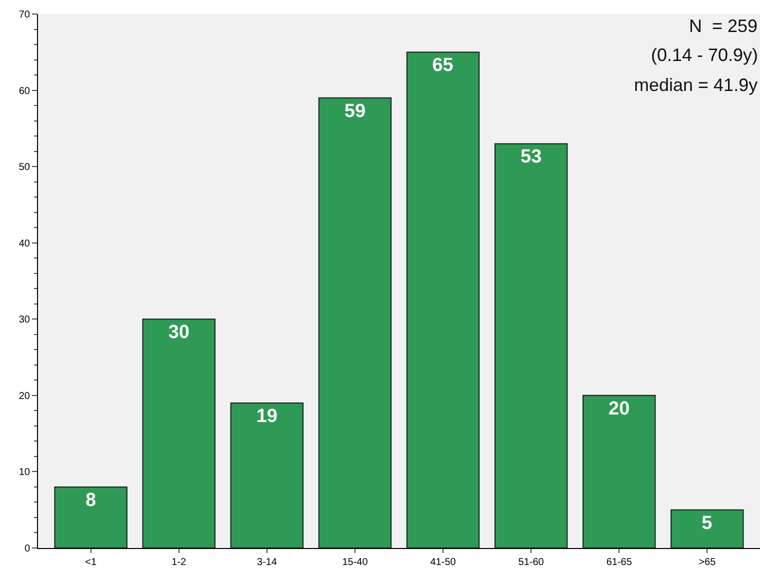 This screenshot has height=584, width=766. Describe the element at coordinates (619, 562) in the screenshot. I see `x-tick-label: 61-65` at that location.